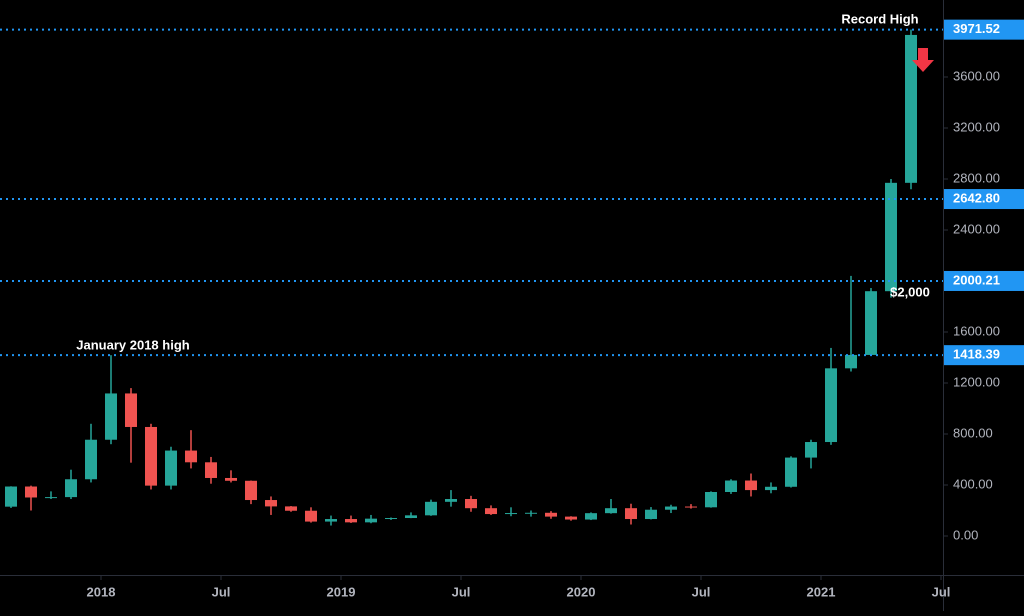  What do you see at coordinates (976, 28) in the screenshot?
I see `level-label: 3971.52` at bounding box center [976, 28].